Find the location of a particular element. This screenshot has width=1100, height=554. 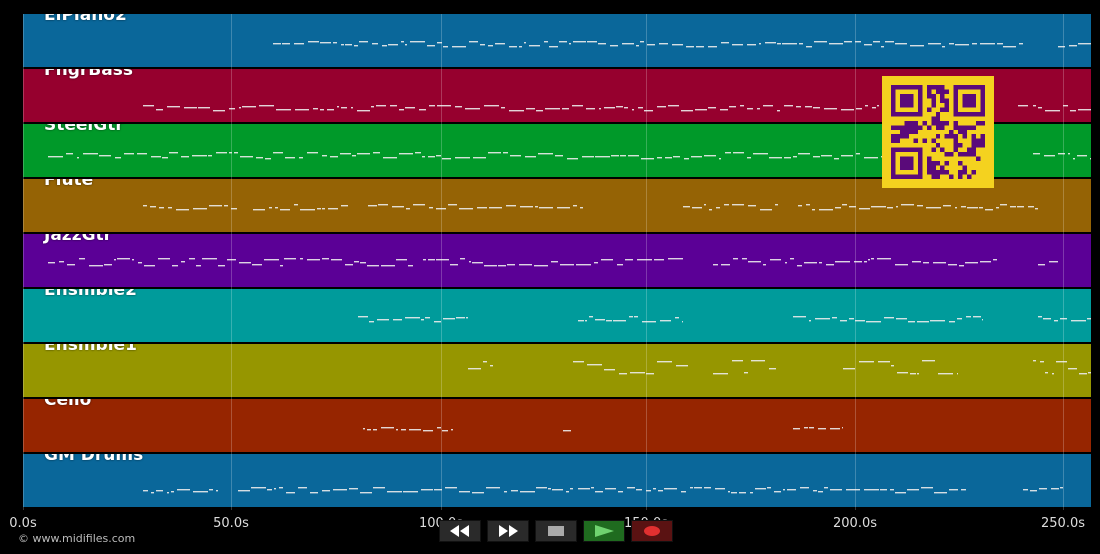

record-button is located at coordinates (652, 531).